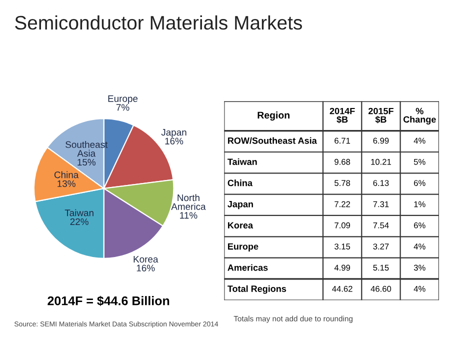 The height and width of the screenshot is (349, 472). Describe the element at coordinates (381, 204) in the screenshot. I see `text: 7.31` at that location.